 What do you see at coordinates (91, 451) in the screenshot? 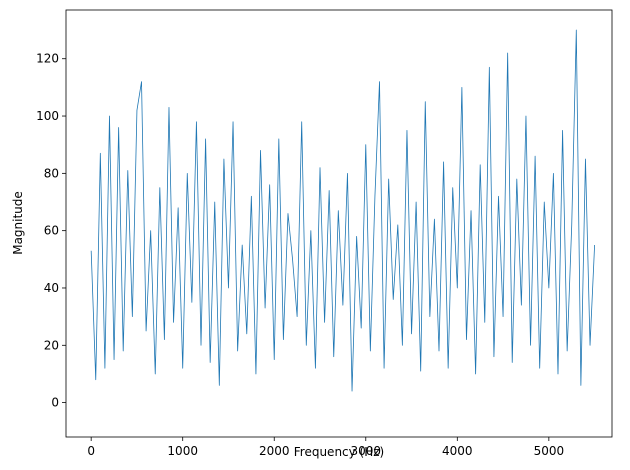
I see `x-tick-label: 0` at bounding box center [91, 451].